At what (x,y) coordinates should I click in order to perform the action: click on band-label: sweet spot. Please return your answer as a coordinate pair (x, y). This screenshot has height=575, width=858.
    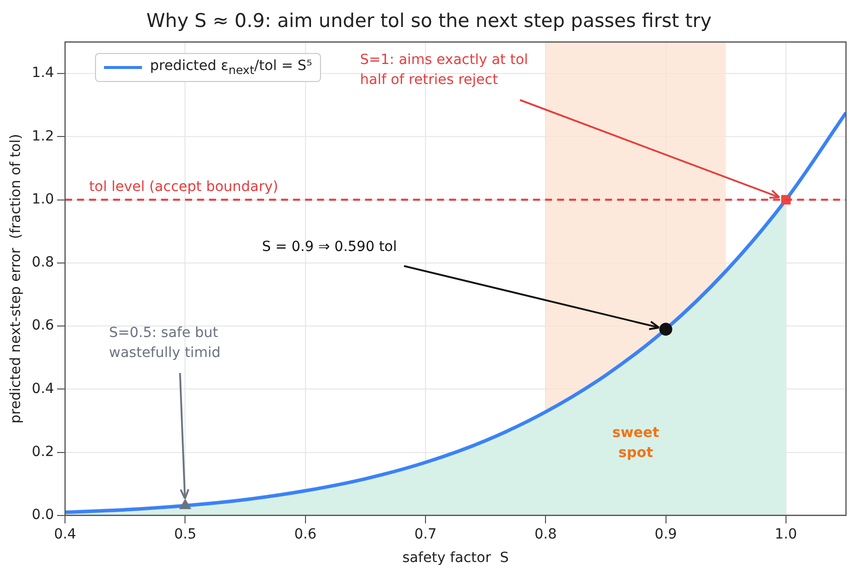
    Looking at the image, I should click on (636, 443).